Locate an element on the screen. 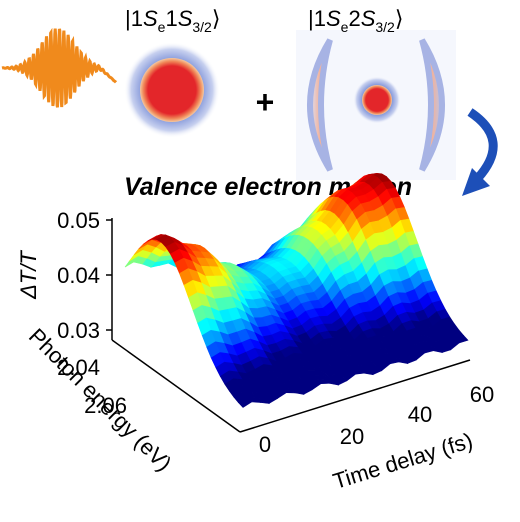 The height and width of the screenshot is (522, 520). ket-part: 1 is located at coordinates (171, 18).